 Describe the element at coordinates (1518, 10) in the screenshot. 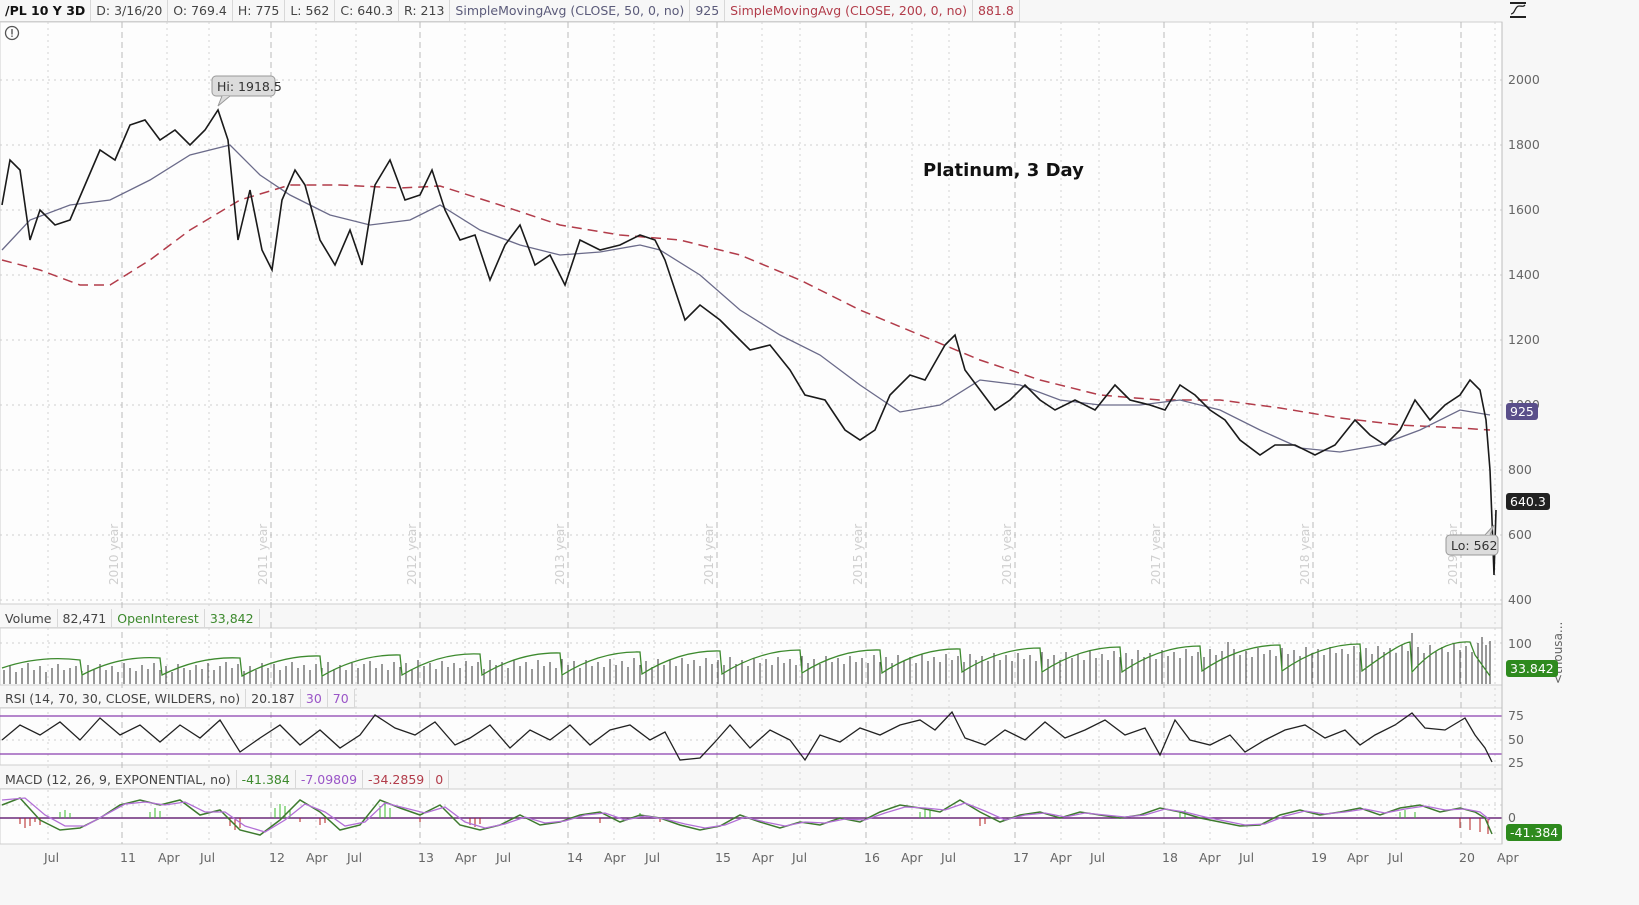

I see `chart-style-icon` at that location.